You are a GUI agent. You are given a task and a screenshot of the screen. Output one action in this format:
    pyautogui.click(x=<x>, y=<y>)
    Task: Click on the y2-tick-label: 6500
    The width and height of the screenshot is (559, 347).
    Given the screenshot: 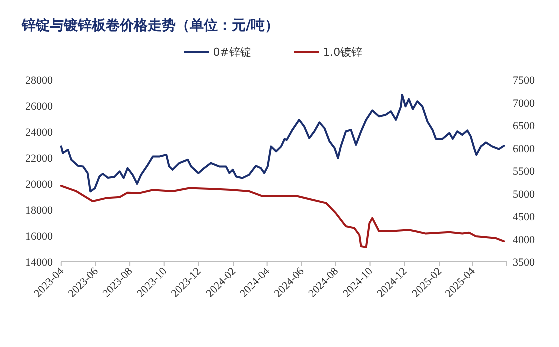 What is the action you would take?
    pyautogui.click(x=524, y=126)
    